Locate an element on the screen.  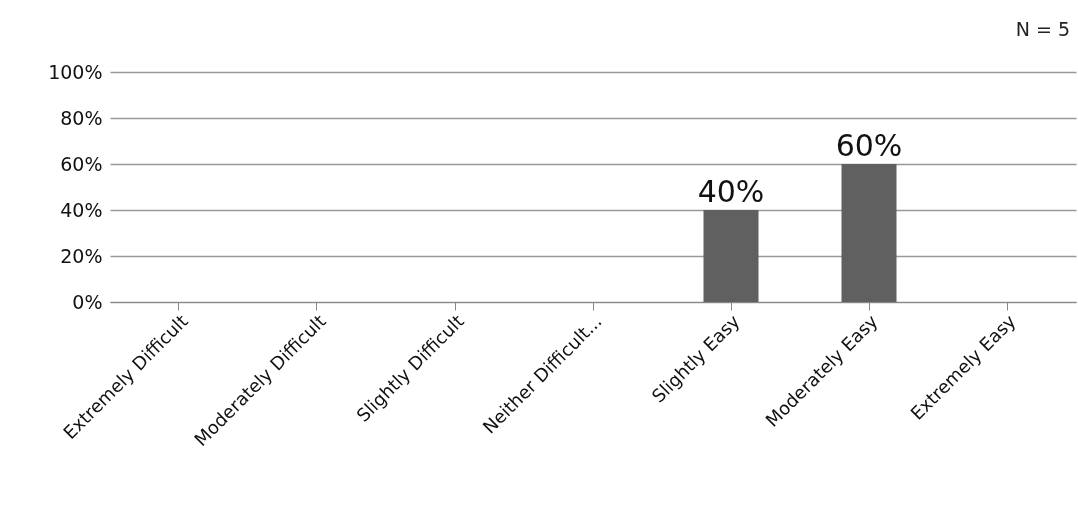
y-tick-label: 40% is located at coordinates (81, 209).